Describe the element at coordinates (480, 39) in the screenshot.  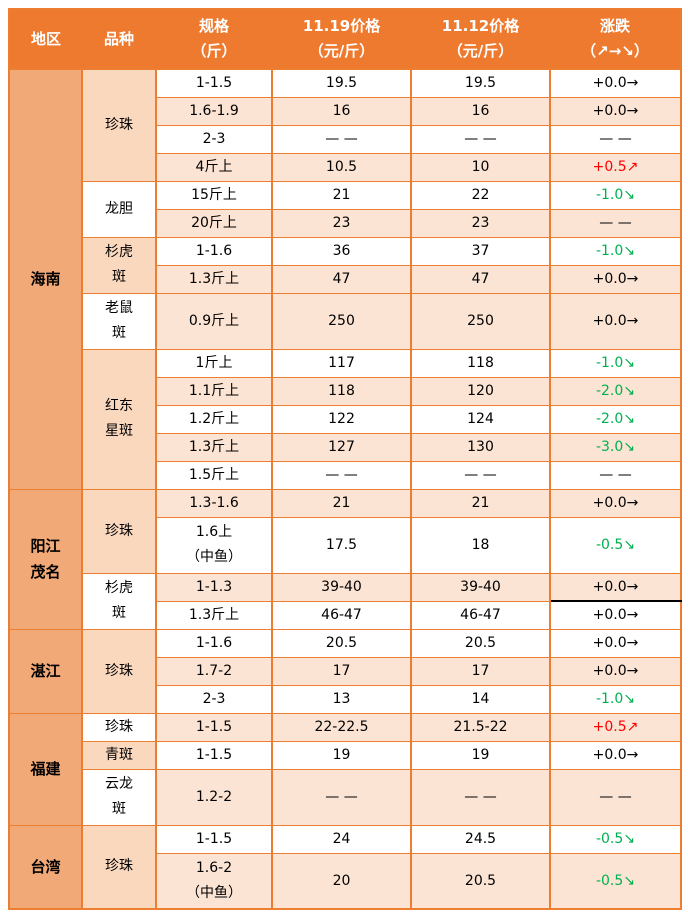
I see `header-price-1112: 11.12价格 （元/斤）` at that location.